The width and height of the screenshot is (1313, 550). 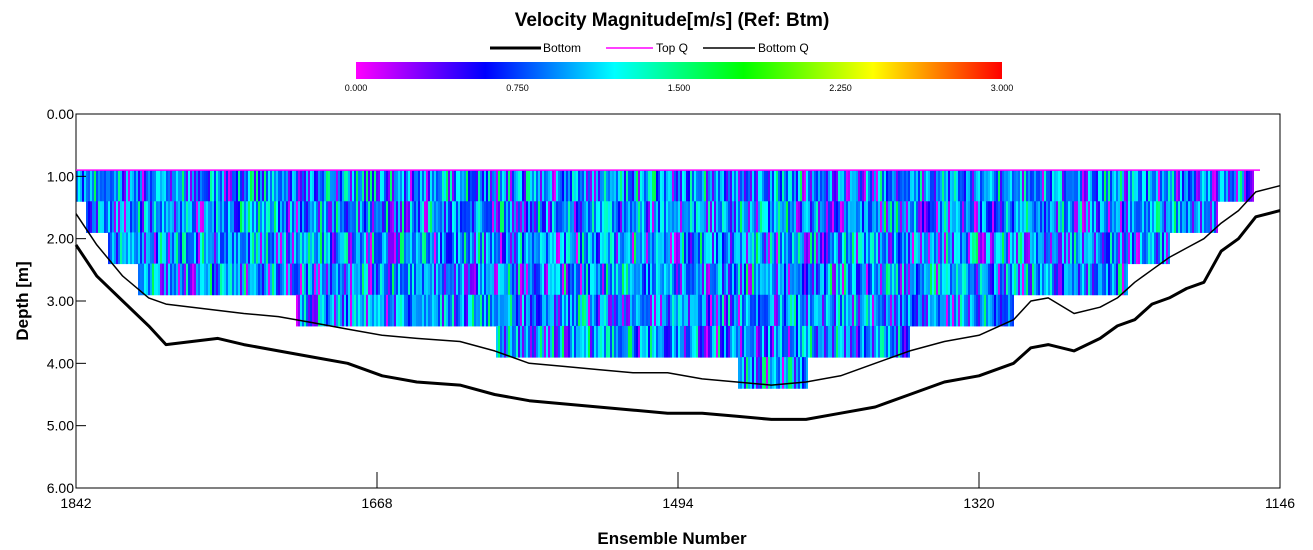 What do you see at coordinates (22, 300) in the screenshot?
I see `y-axis-label: Depth [m]` at bounding box center [22, 300].